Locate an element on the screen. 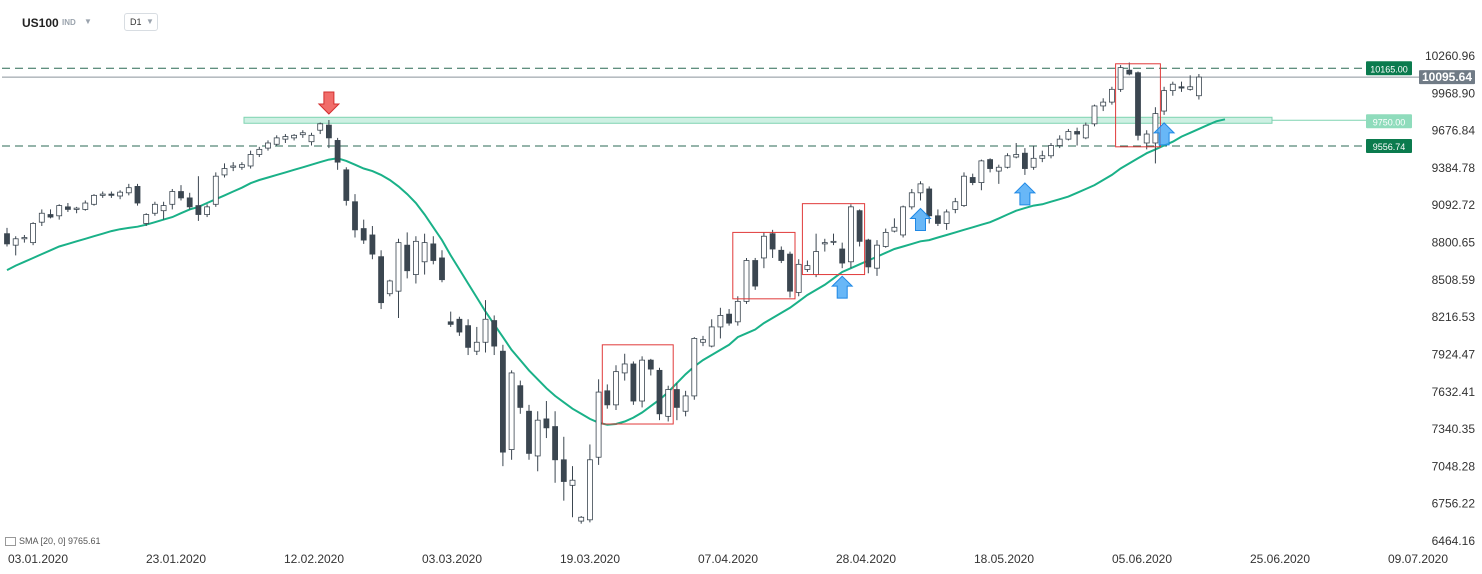 This screenshot has height=574, width=1482. y-tick-label: 8216.53 is located at coordinates (1454, 317).